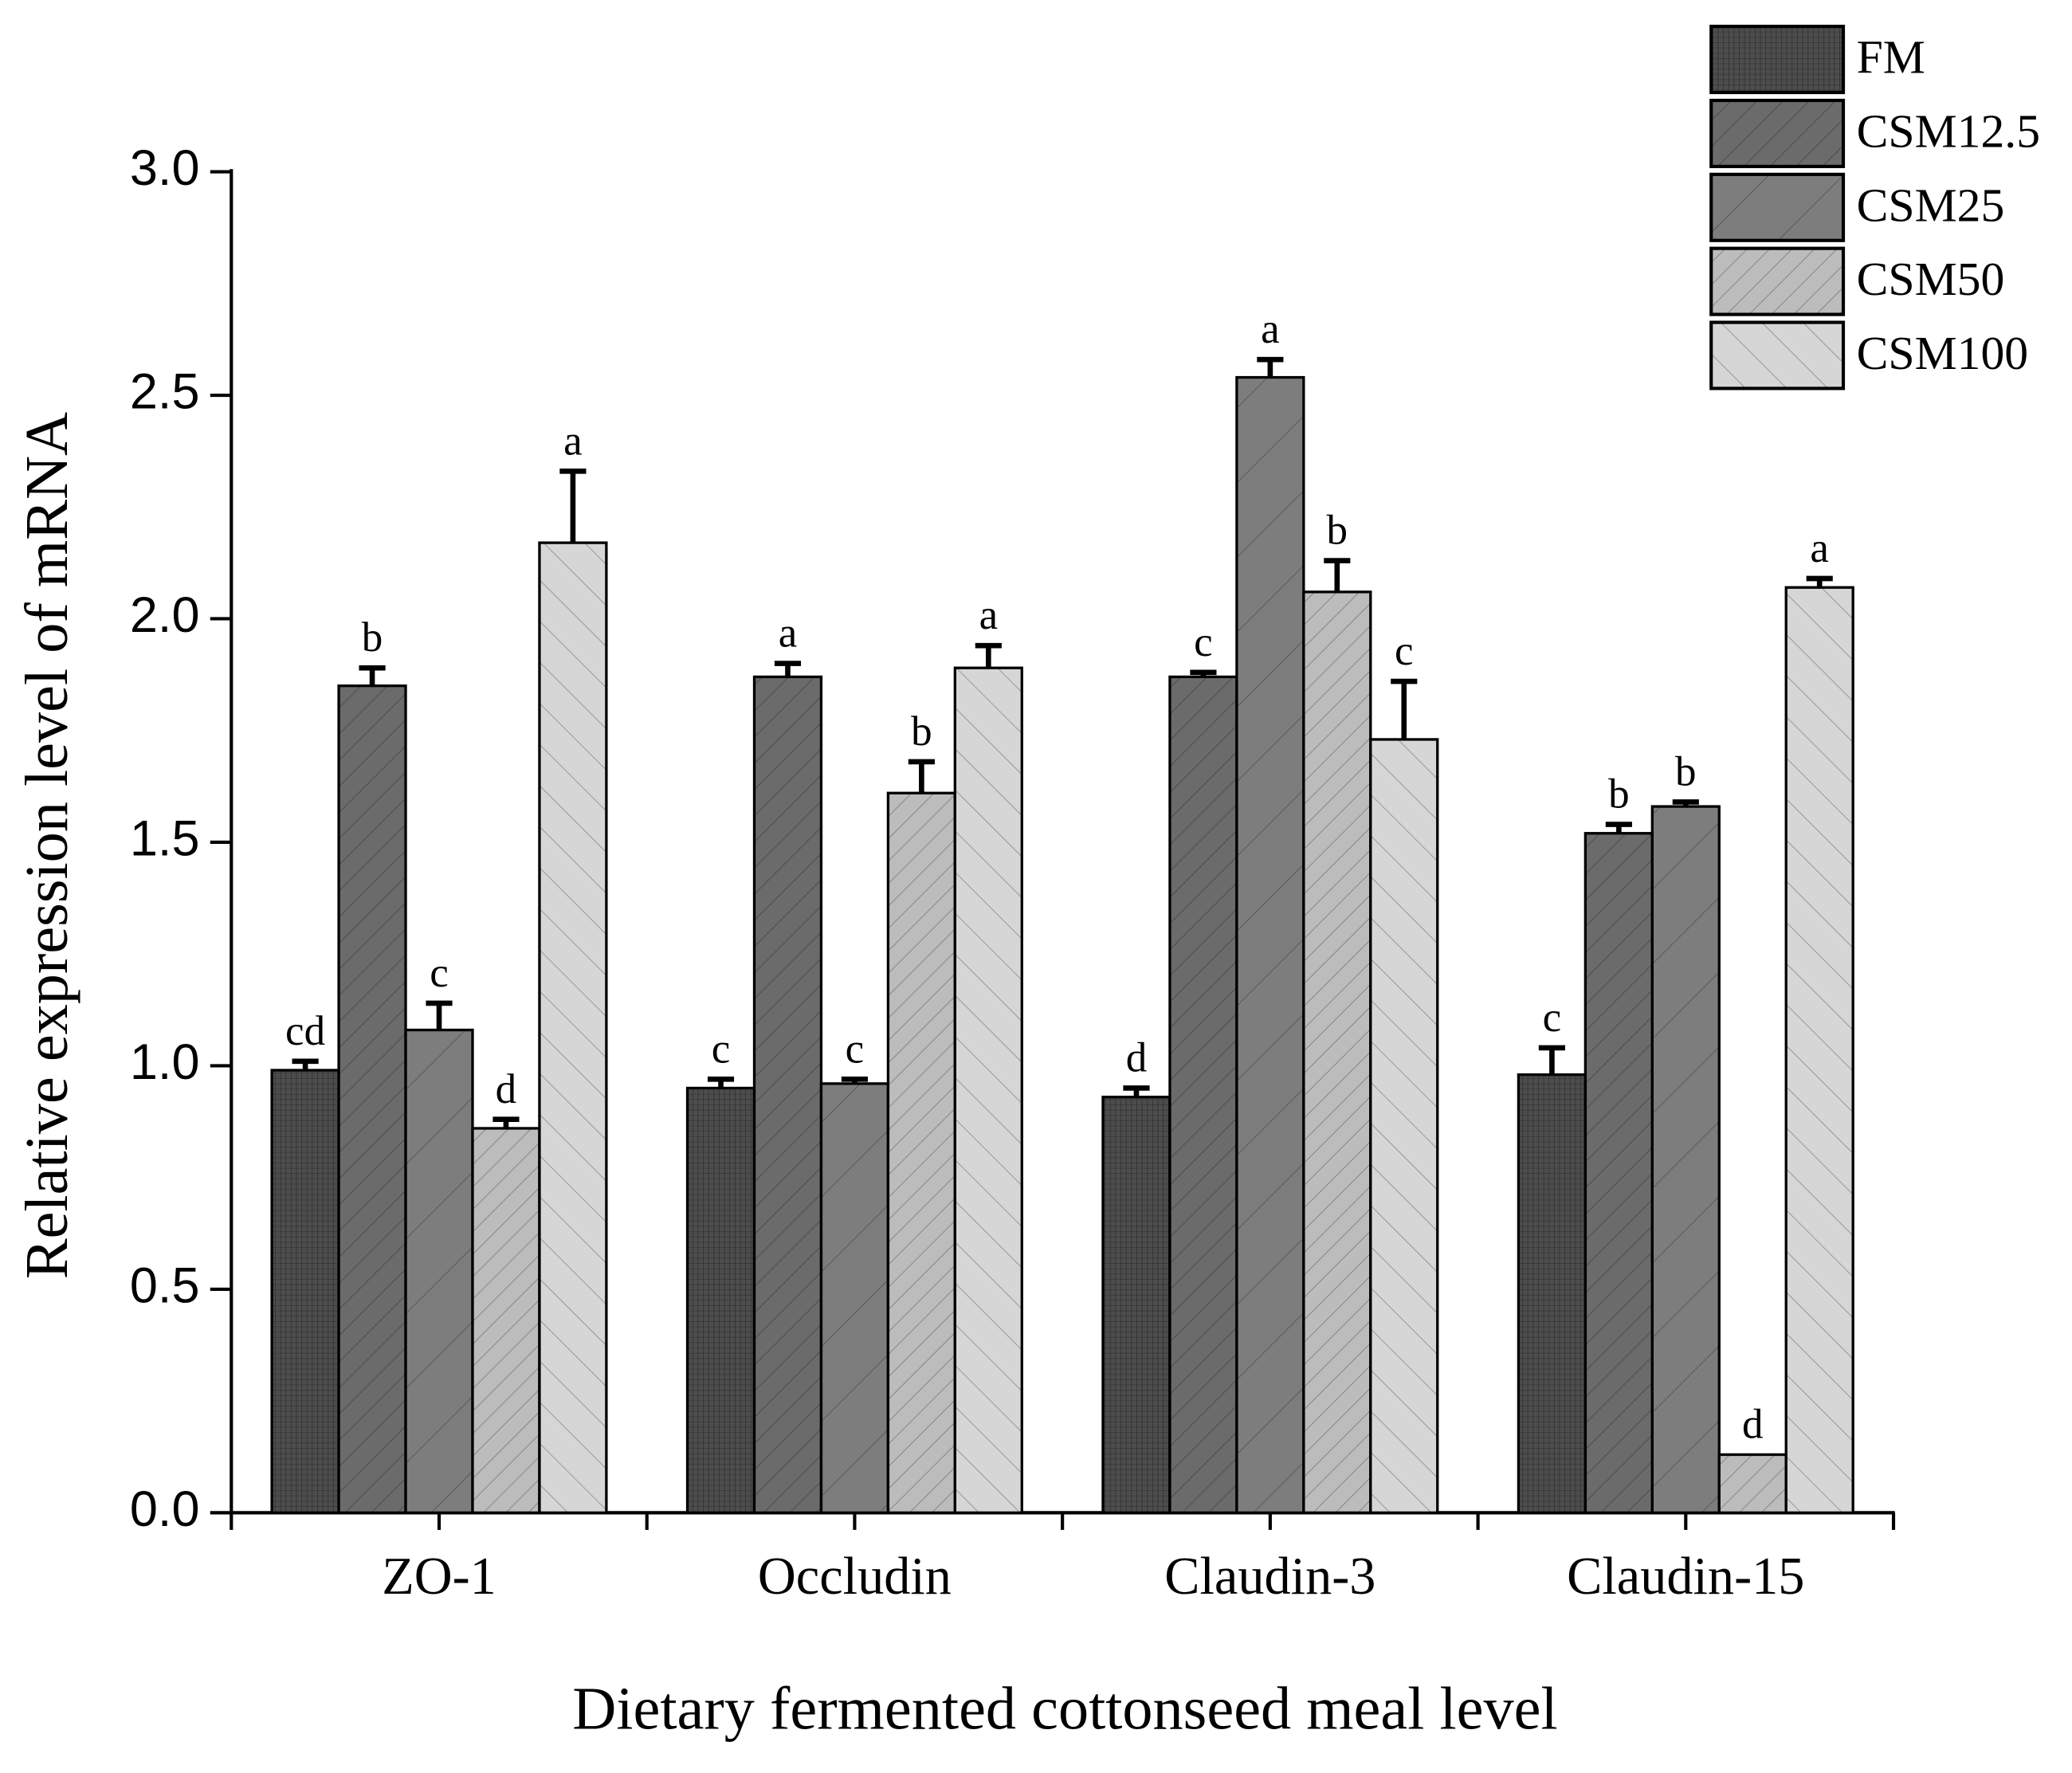  I want to click on y-tick-label: 1.0, so click(165, 1062).